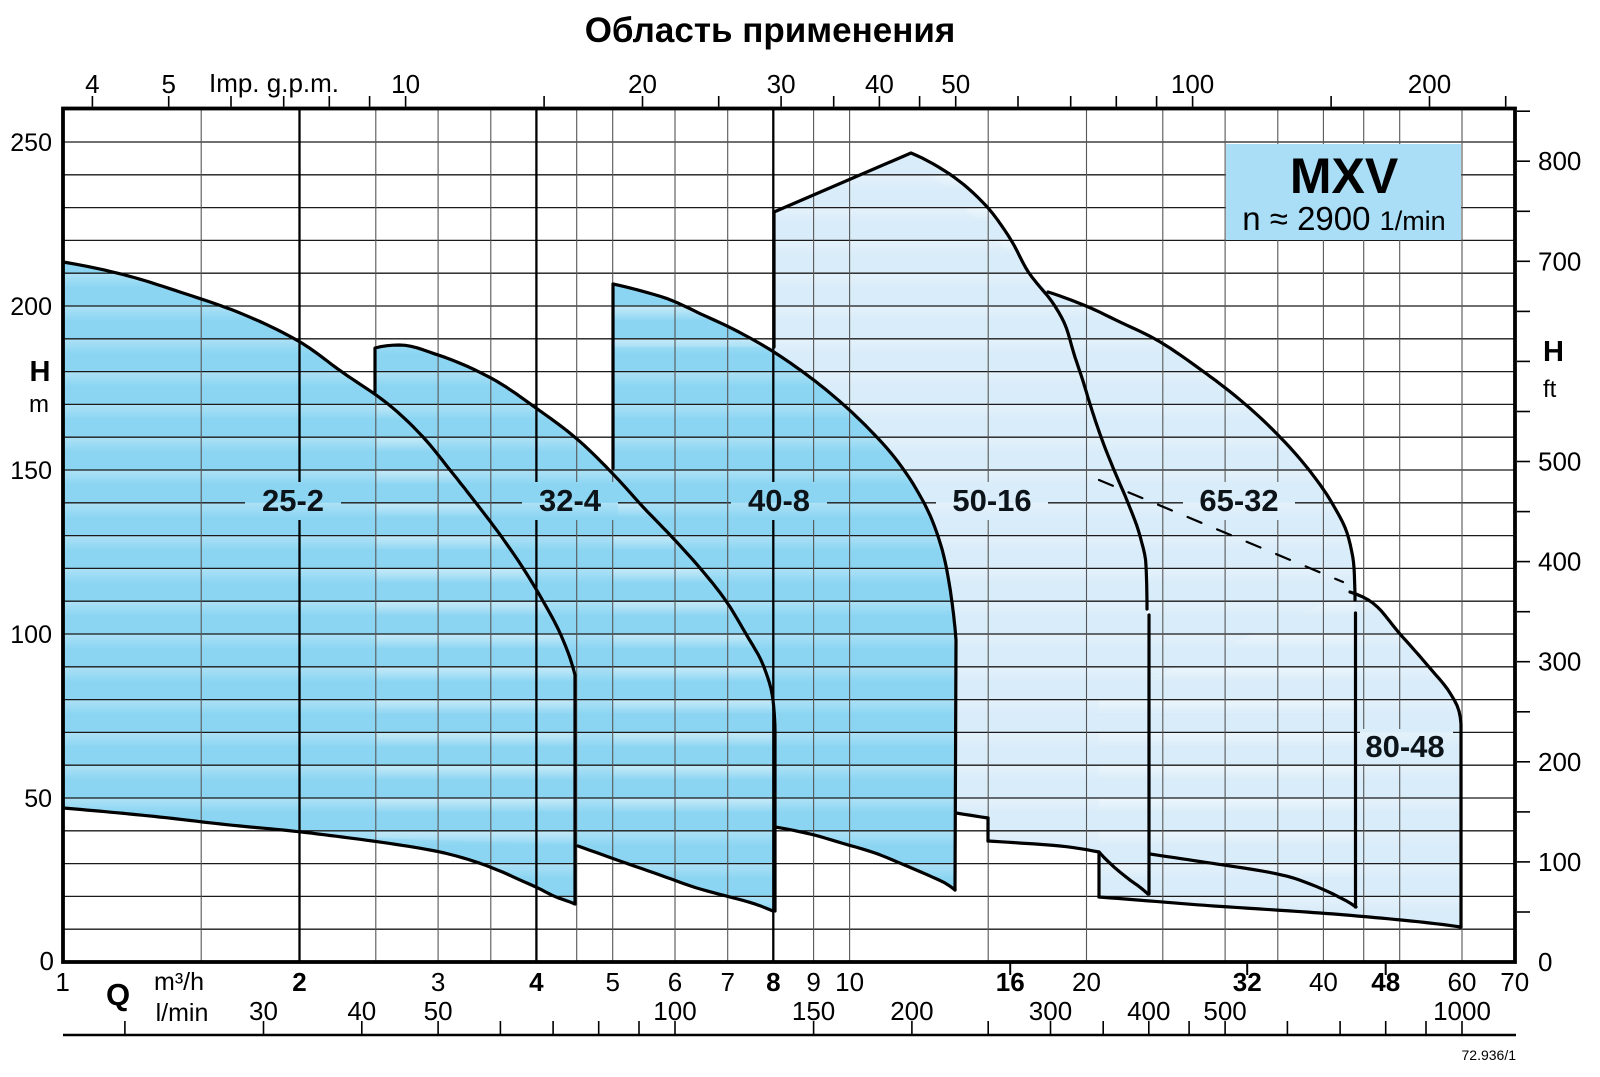 The width and height of the screenshot is (1600, 1077). I want to click on svg-text: 1, so click(62, 982).